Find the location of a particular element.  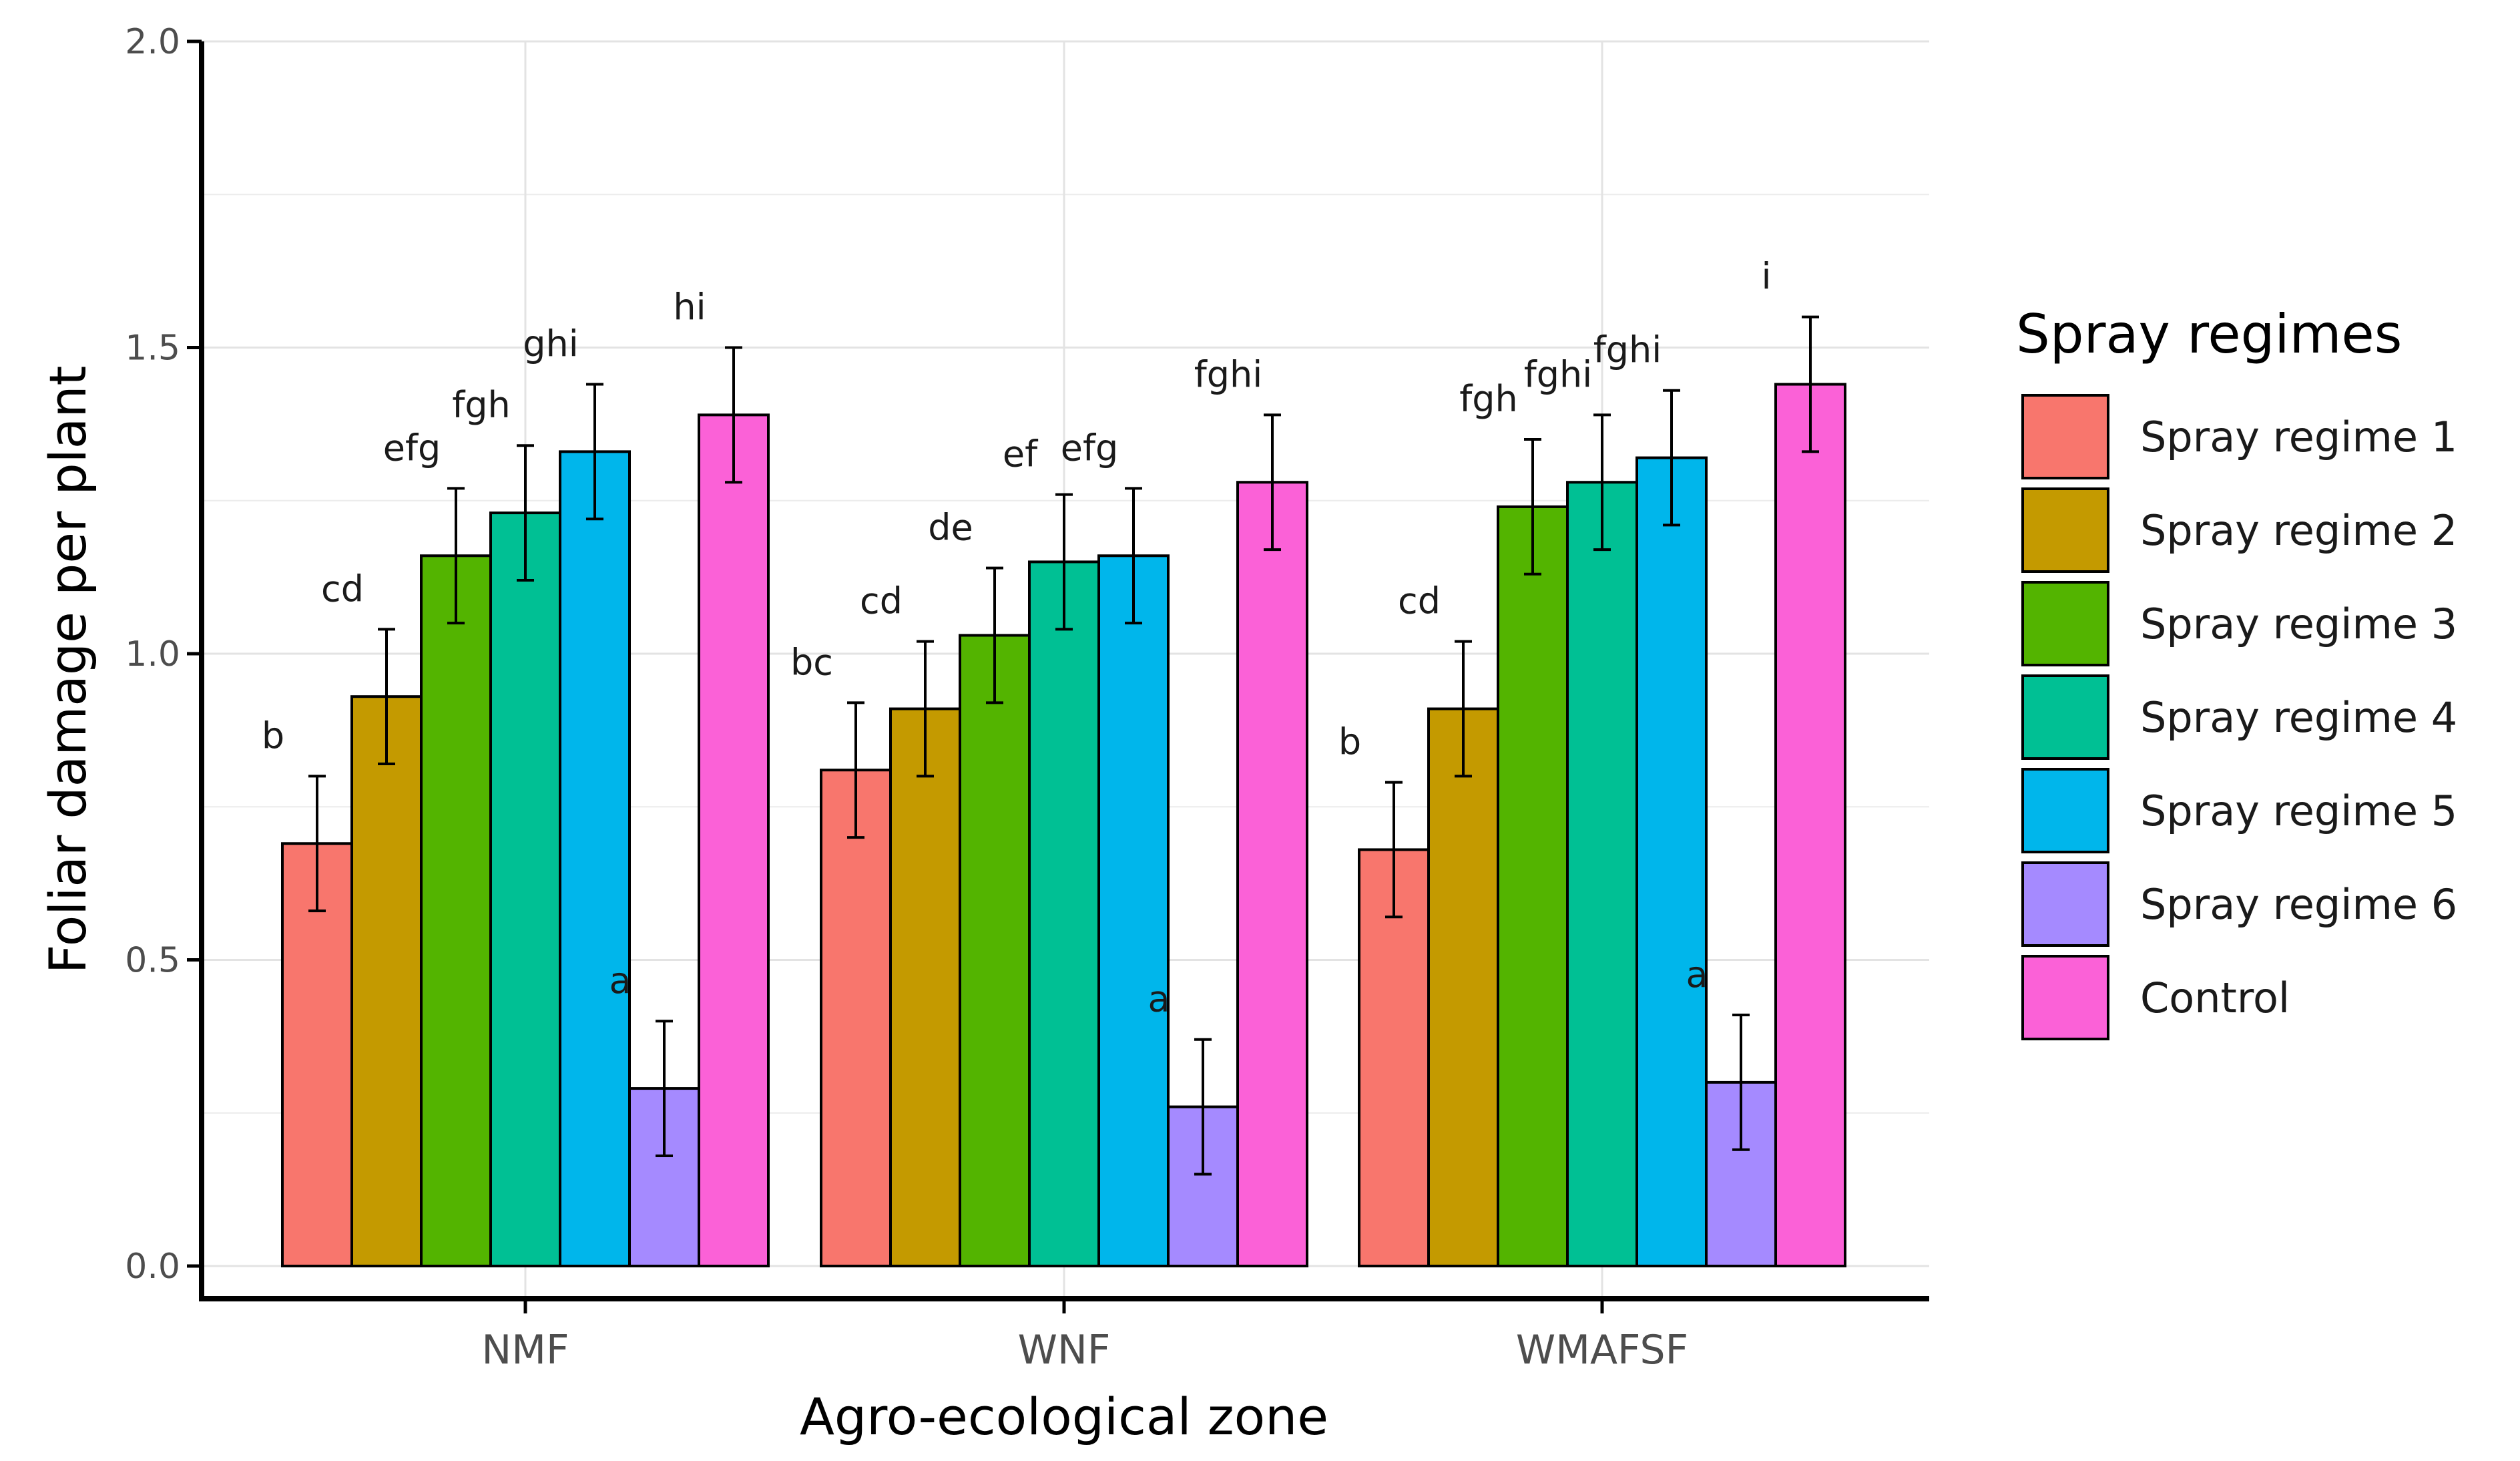

y-tick-label: 2.0 is located at coordinates (152, 42).